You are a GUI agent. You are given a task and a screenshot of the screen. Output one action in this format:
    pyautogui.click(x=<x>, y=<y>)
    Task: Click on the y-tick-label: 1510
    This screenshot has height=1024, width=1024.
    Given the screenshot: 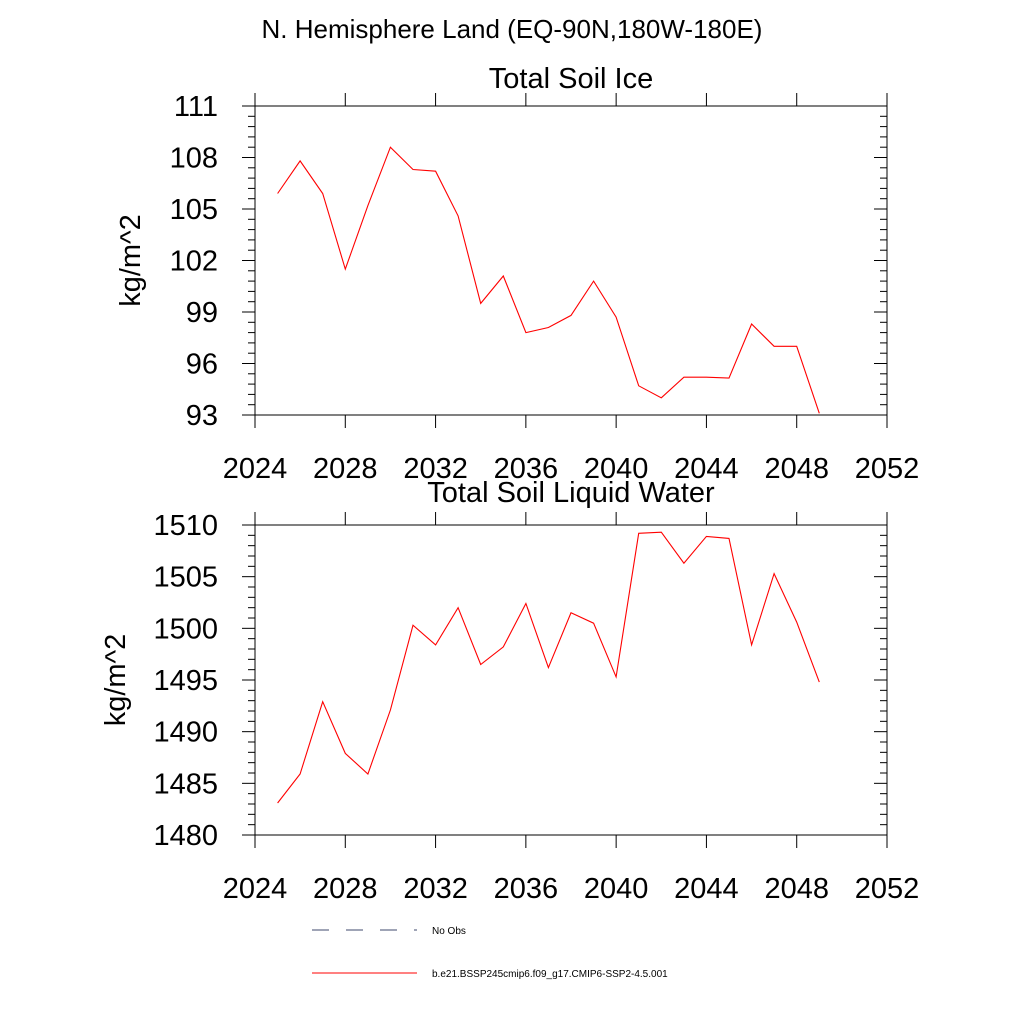 What is the action you would take?
    pyautogui.click(x=185, y=526)
    